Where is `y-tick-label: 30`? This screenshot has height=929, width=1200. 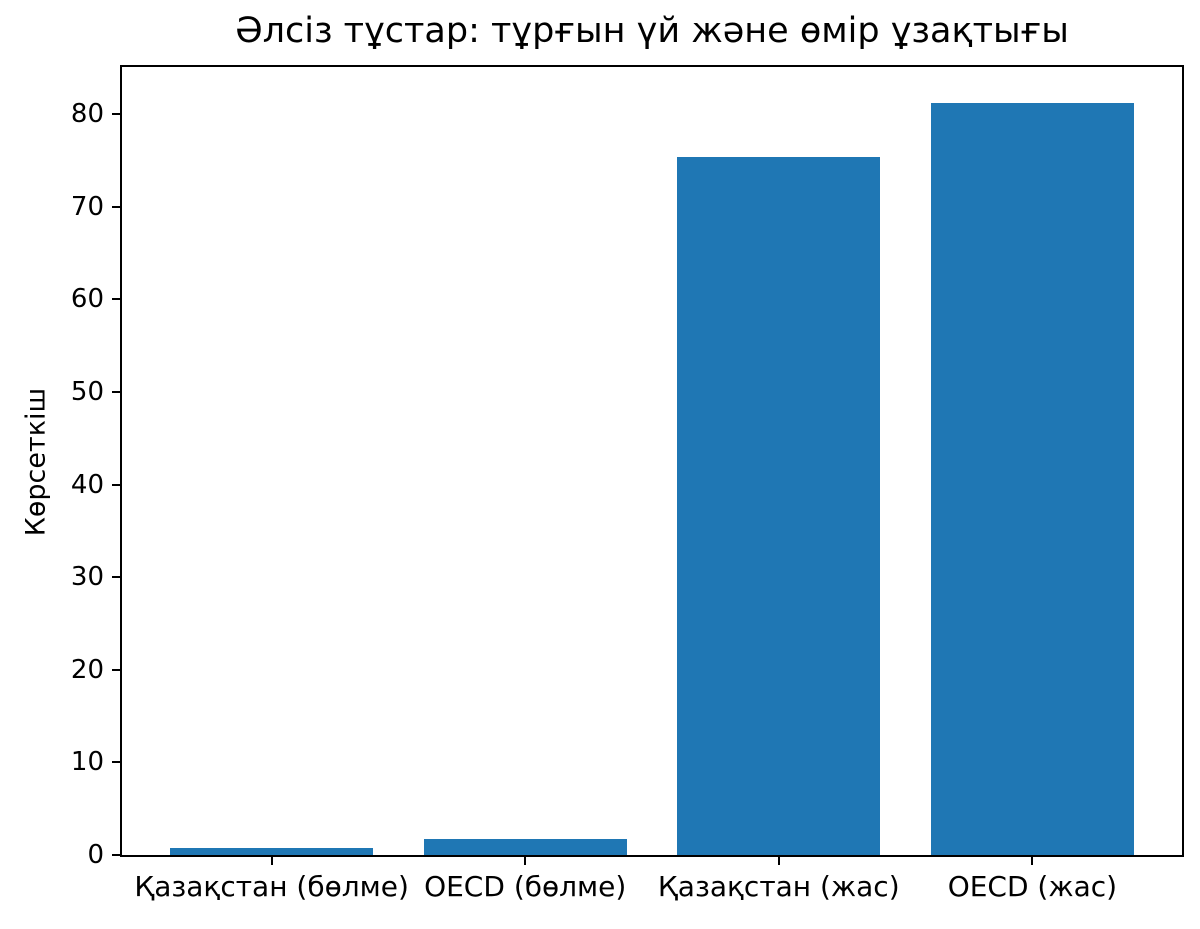 y-tick-label: 30 is located at coordinates (87, 577).